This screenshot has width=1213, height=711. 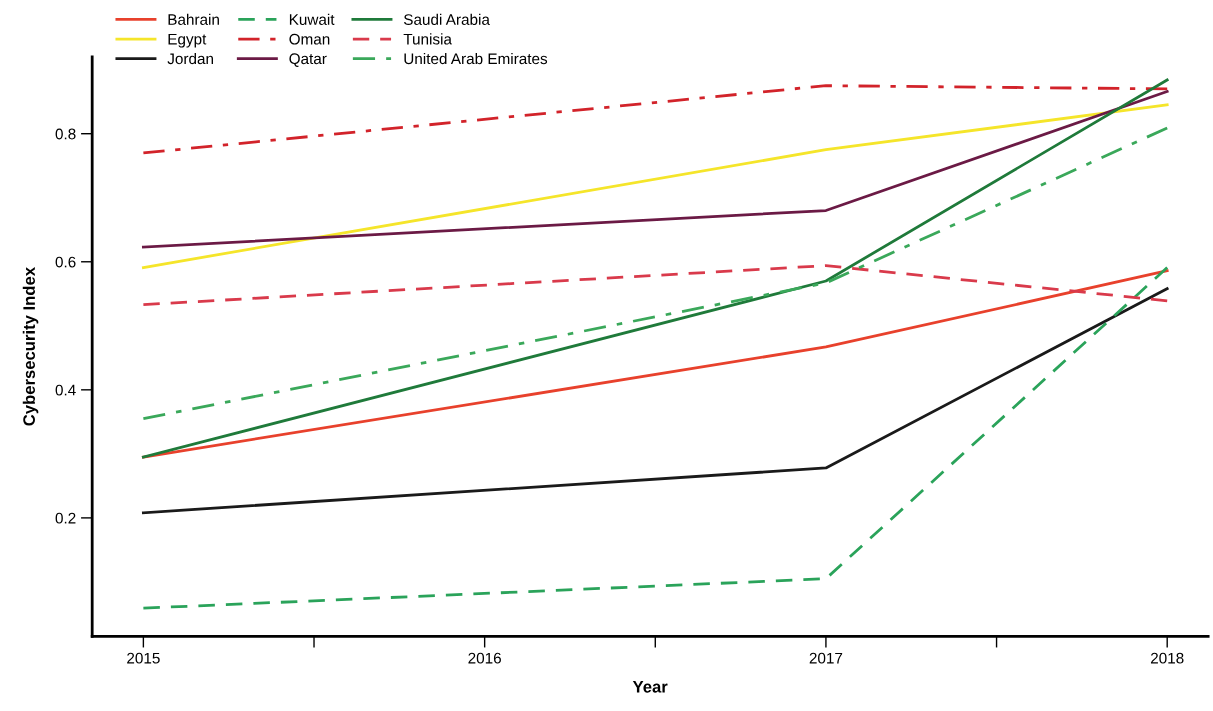 I want to click on x-axis-title: Year, so click(x=650, y=687).